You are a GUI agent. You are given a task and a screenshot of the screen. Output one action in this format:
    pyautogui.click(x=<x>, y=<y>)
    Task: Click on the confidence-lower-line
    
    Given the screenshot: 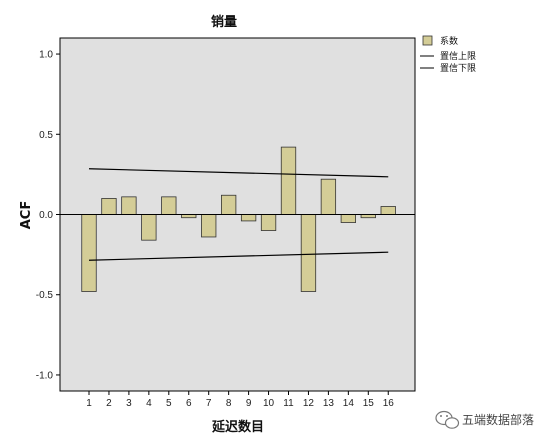 What is the action you would take?
    pyautogui.click(x=238, y=256)
    